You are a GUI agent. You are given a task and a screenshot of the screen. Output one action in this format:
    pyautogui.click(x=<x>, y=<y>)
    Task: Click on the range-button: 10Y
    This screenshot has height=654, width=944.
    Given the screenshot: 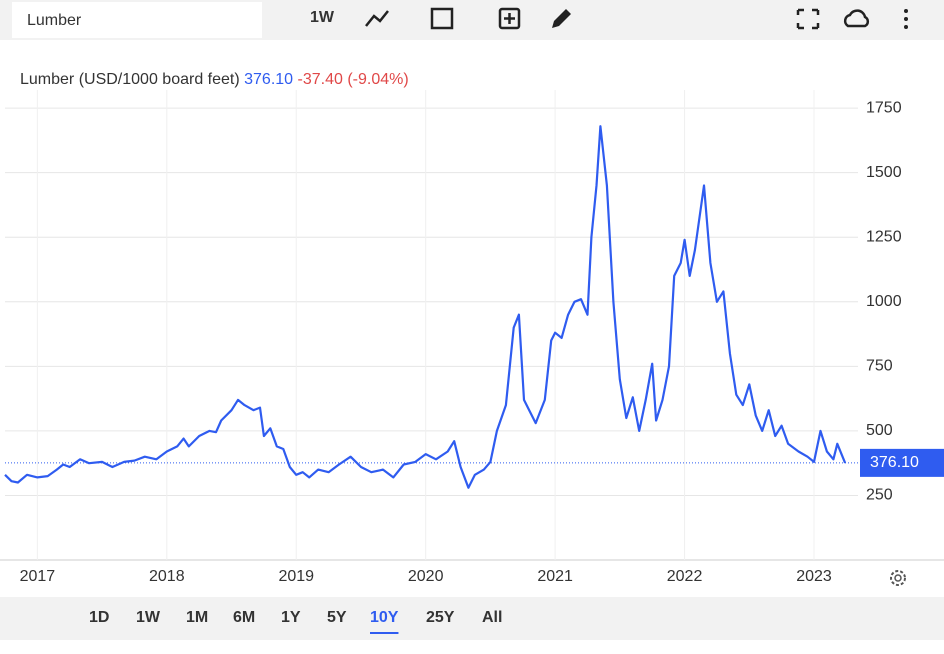 What is the action you would take?
    pyautogui.click(x=384, y=617)
    